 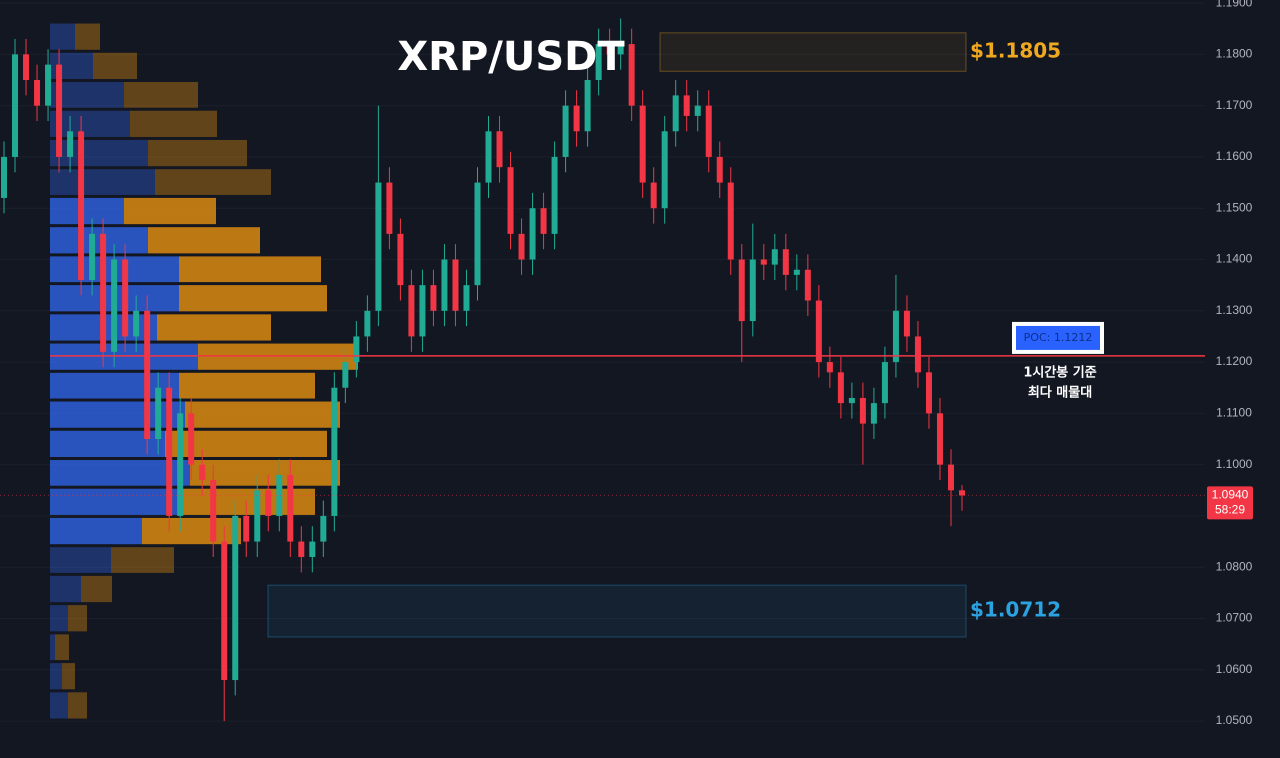 I want to click on last-price-label: 1.0940, so click(x=1230, y=495).